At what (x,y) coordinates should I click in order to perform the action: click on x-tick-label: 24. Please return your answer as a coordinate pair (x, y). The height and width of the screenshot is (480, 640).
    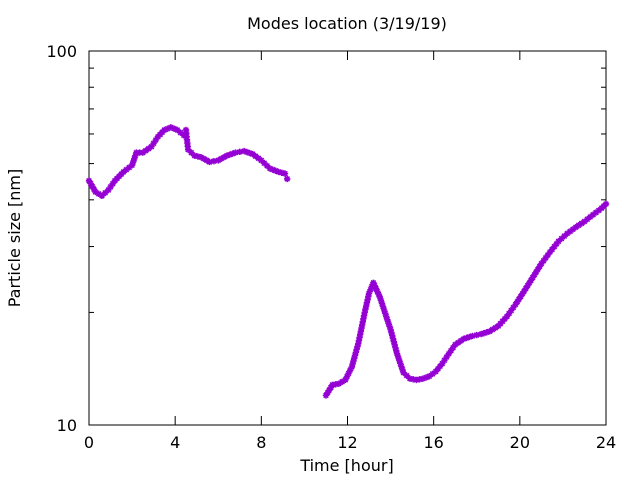
    Looking at the image, I should click on (606, 442).